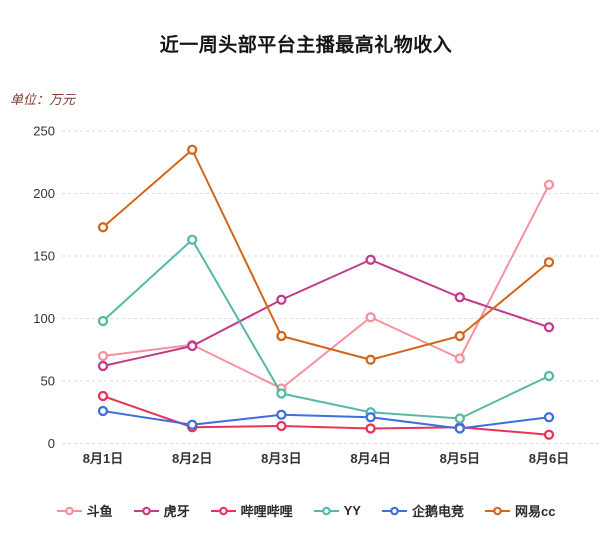 The image size is (612, 557). What do you see at coordinates (44, 256) in the screenshot?
I see `y-tick-label: 150` at bounding box center [44, 256].